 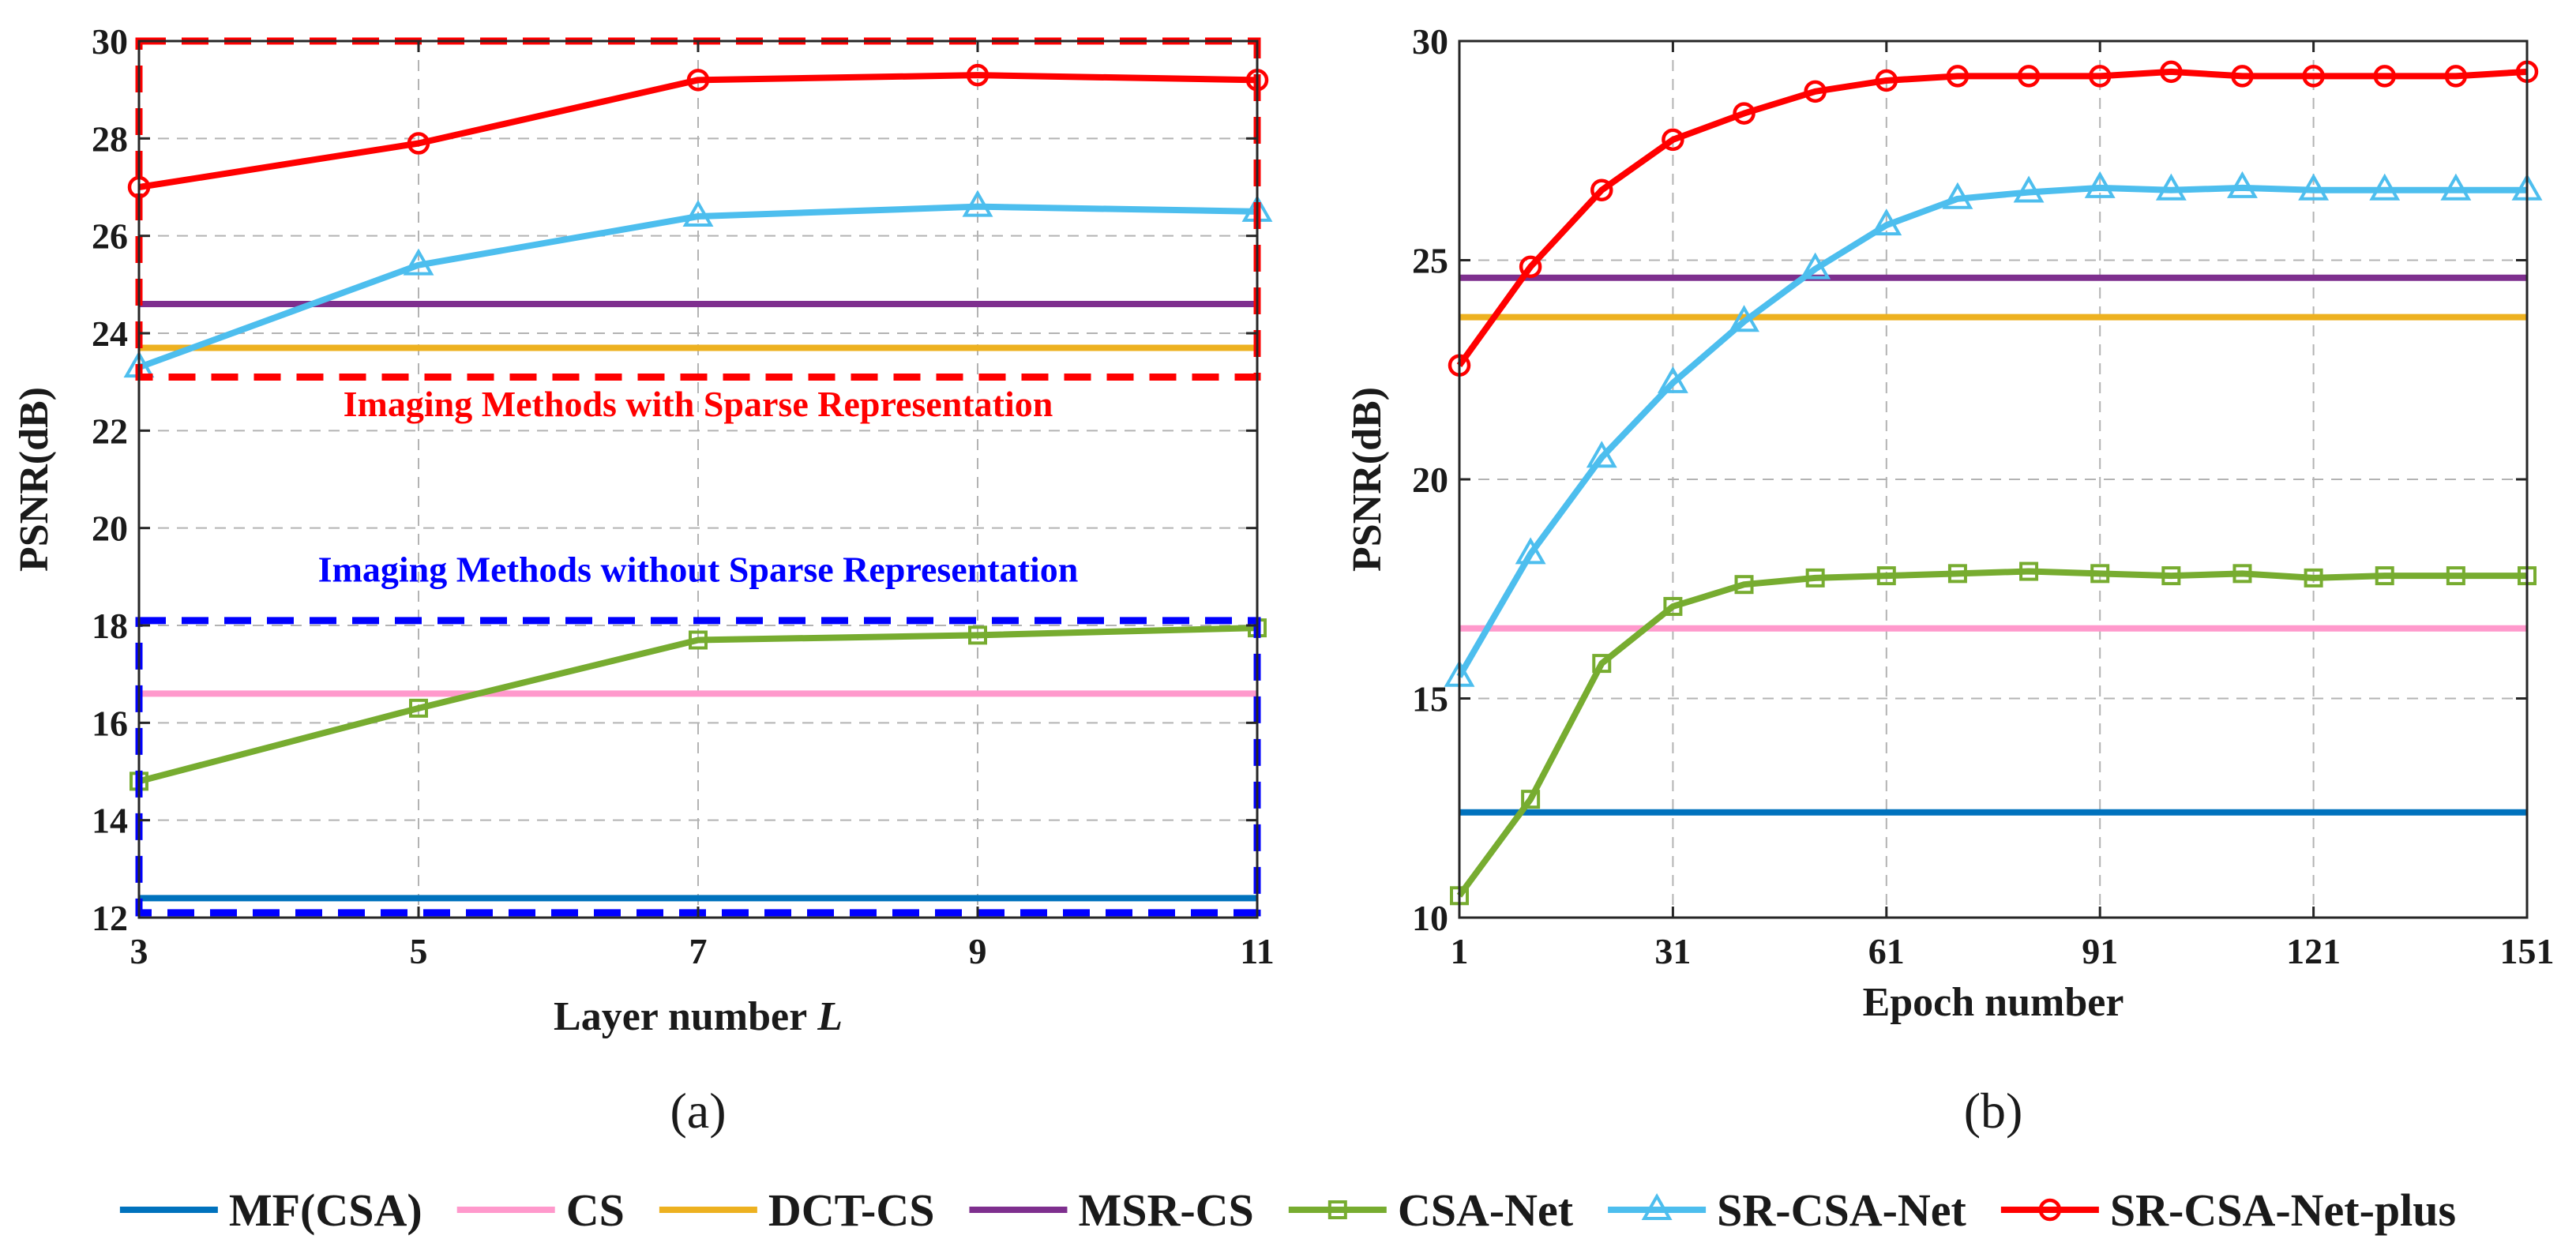 I want to click on legend-item-sr: SR-CSA-Net, so click(x=1787, y=1210).